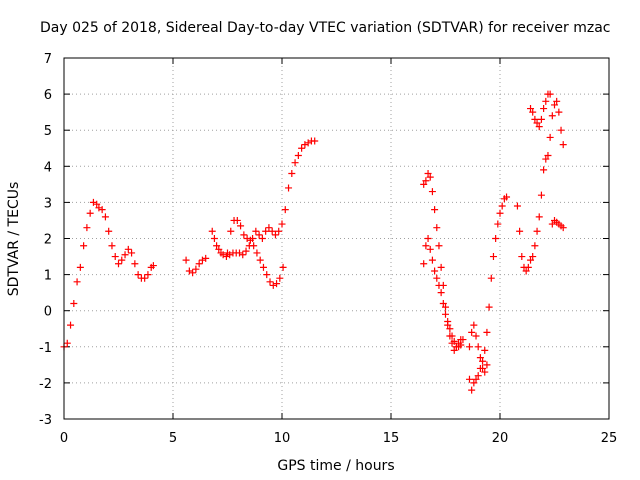 The height and width of the screenshot is (480, 640). I want to click on x-tick-label: 5, so click(173, 438).